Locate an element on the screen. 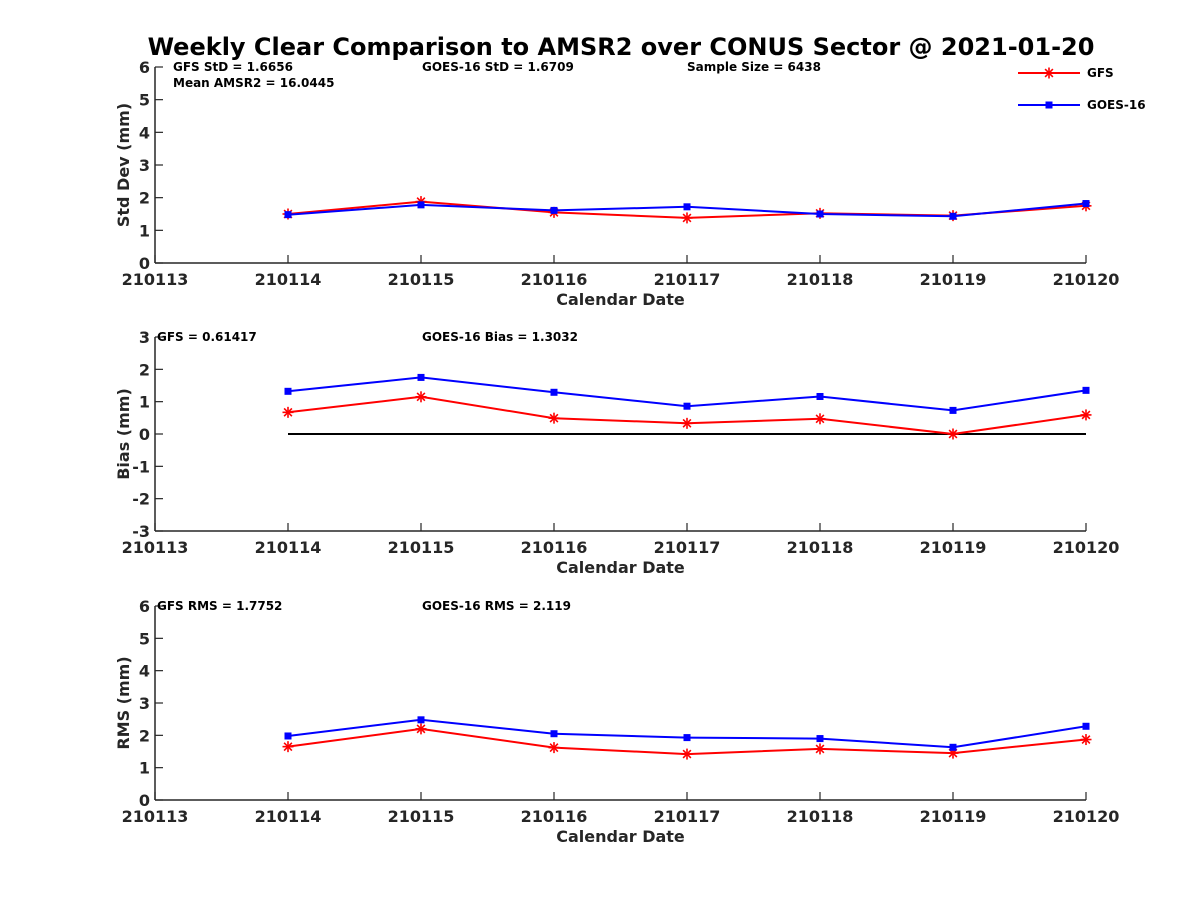 The image size is (1200, 900). legend: GFS GOES-16 is located at coordinates (1082, 89).